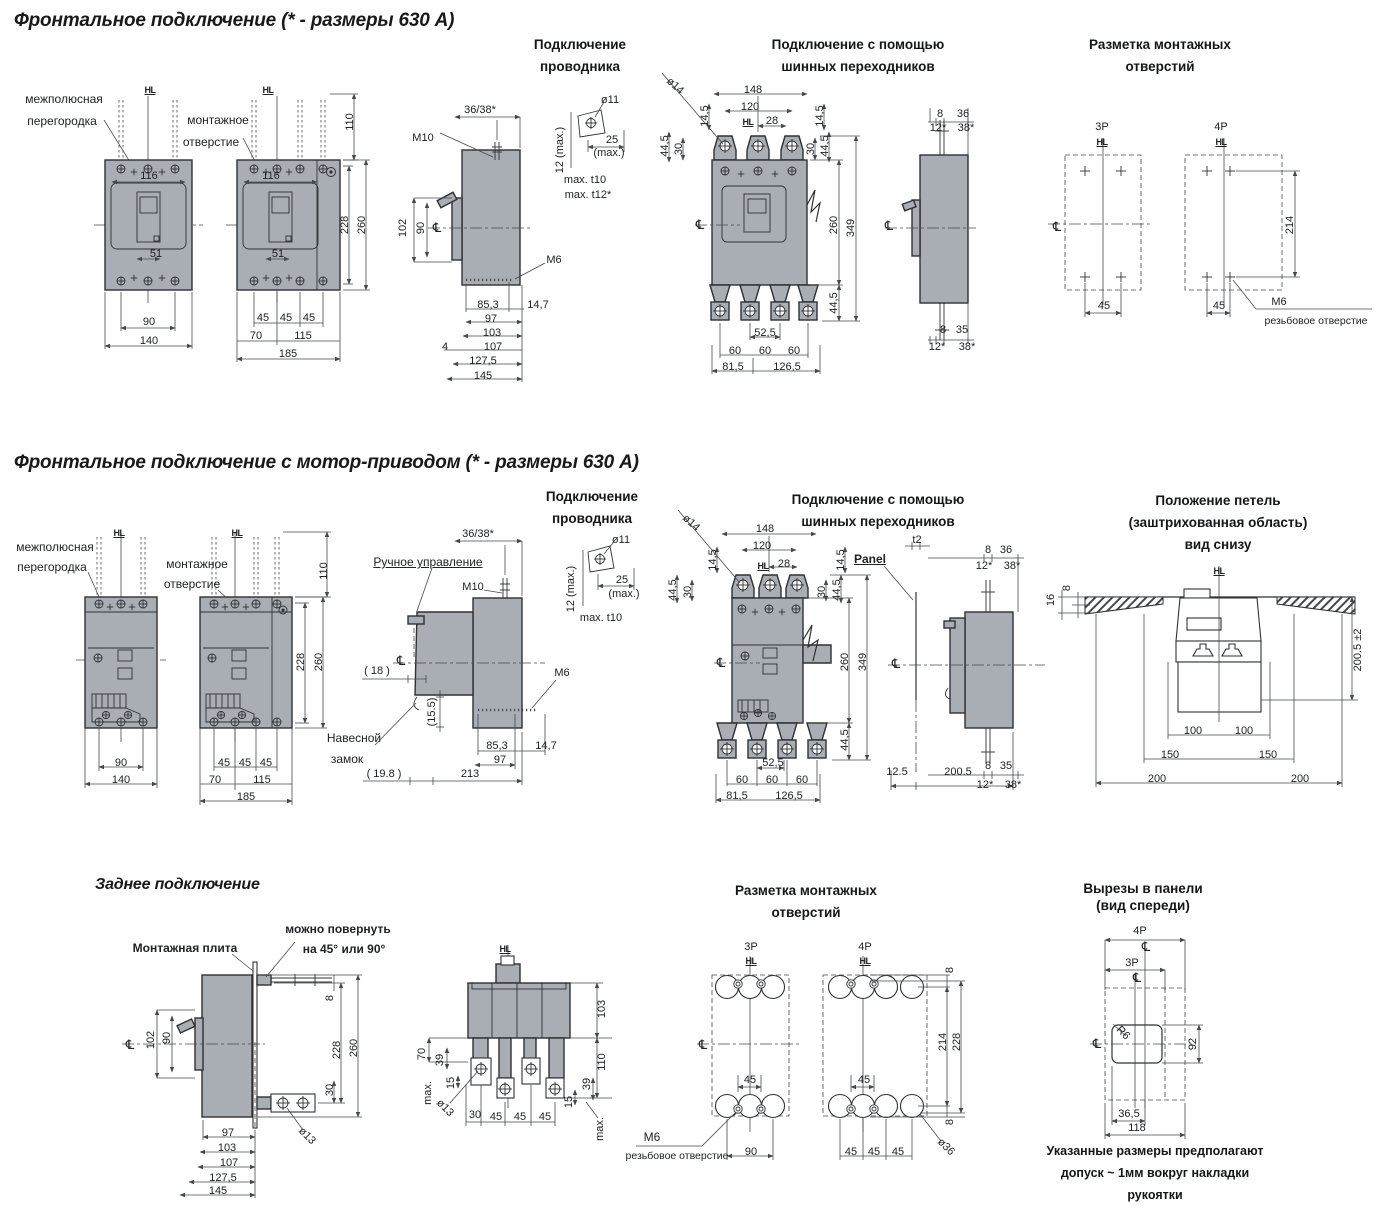 The image size is (1376, 1208). What do you see at coordinates (440, 1060) in the screenshot?
I see `dim-label: 39` at bounding box center [440, 1060].